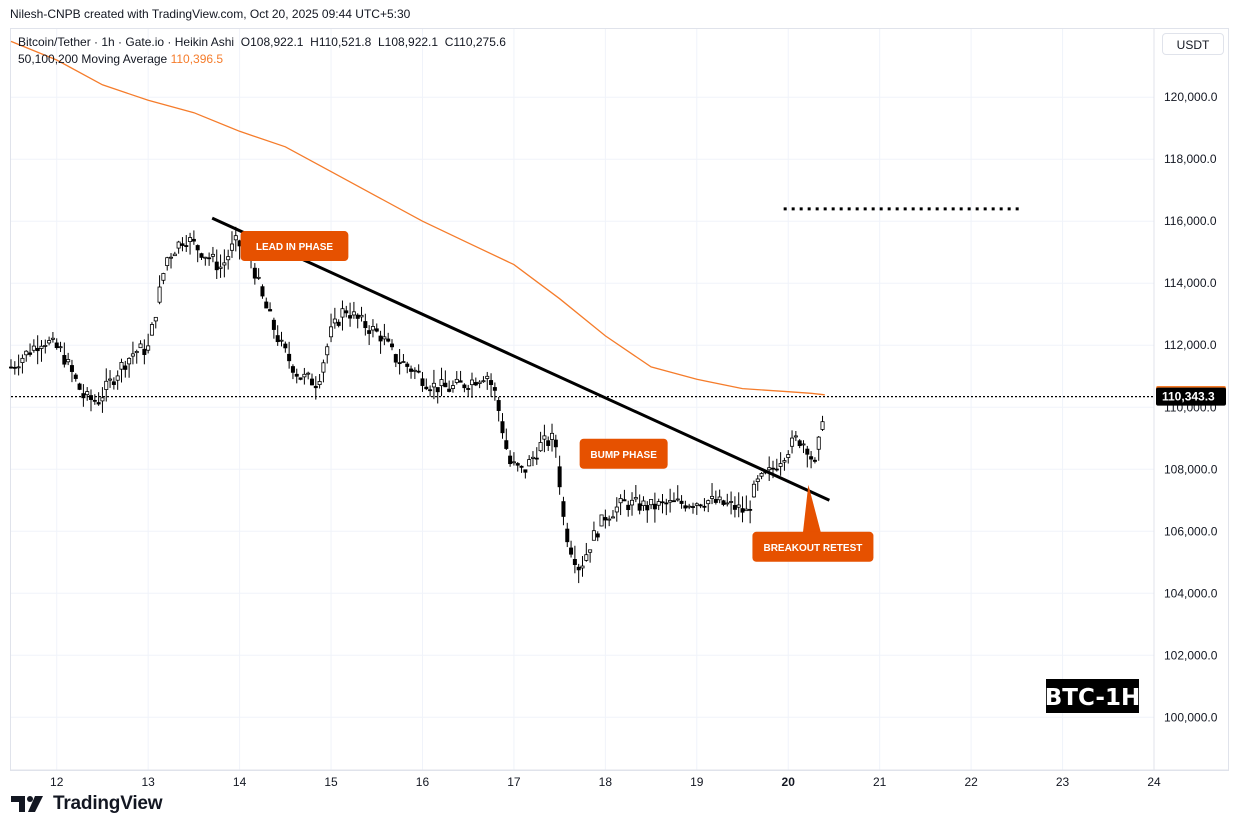  Describe the element at coordinates (272, 42) in the screenshot. I see `open-value: O108,922.1` at that location.